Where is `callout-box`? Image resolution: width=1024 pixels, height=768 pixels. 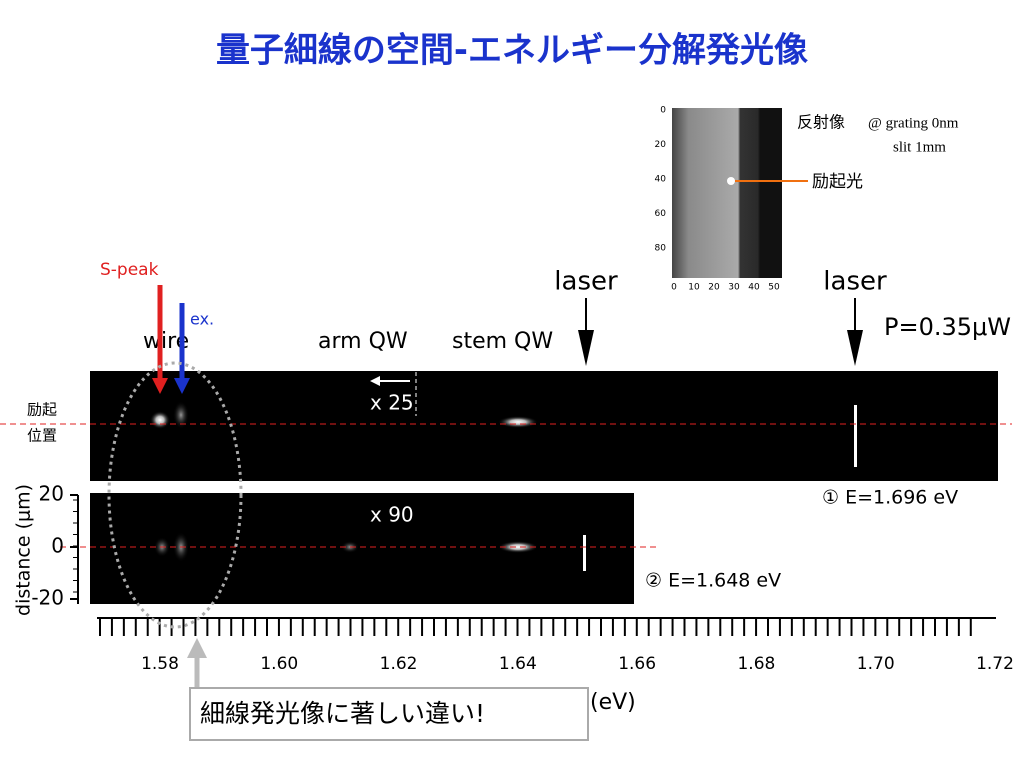 callout-box is located at coordinates (389, 714).